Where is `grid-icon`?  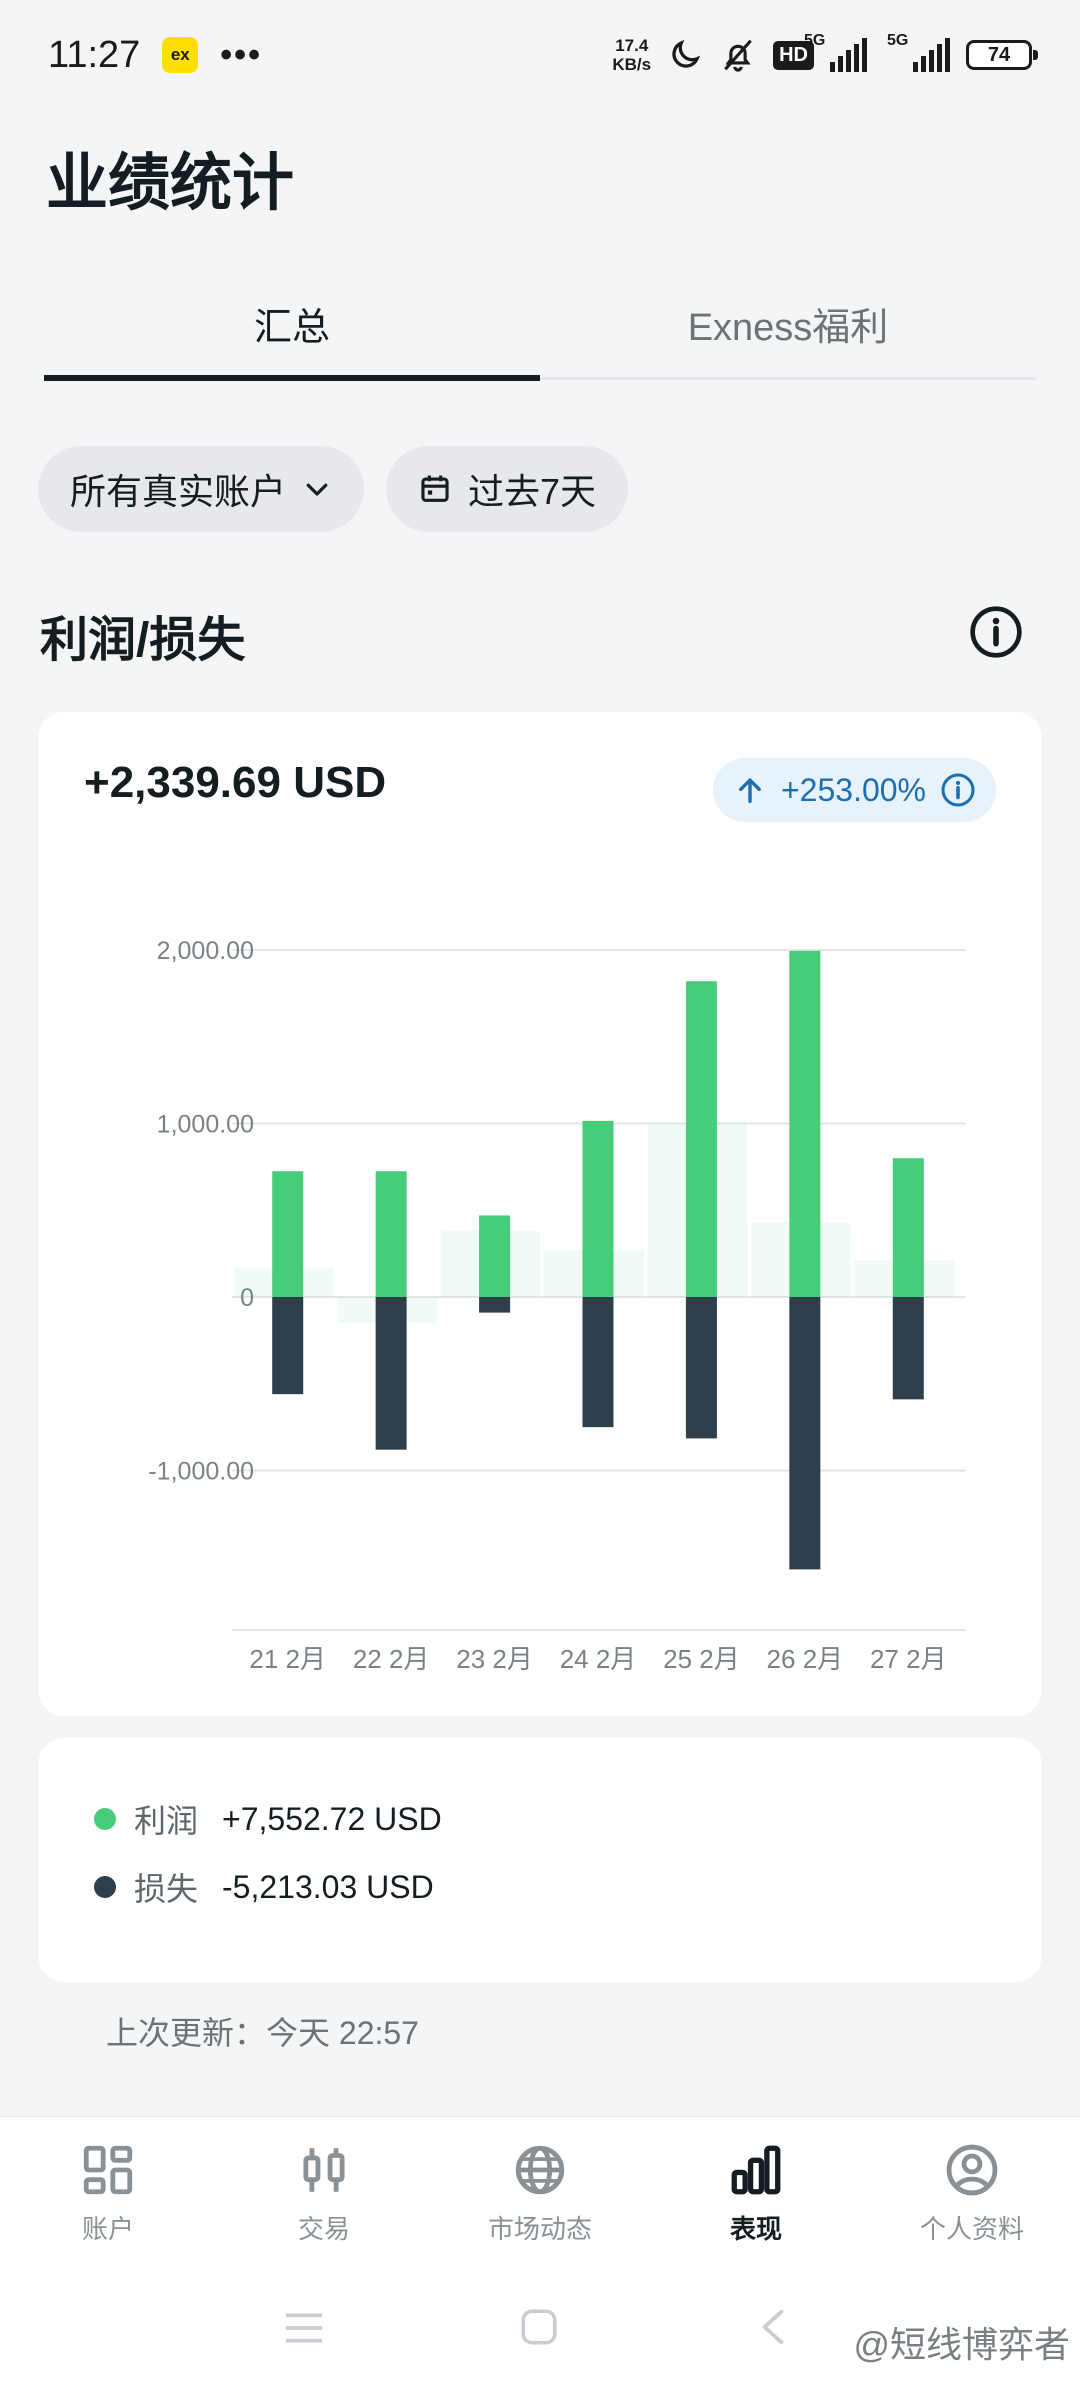 grid-icon is located at coordinates (108, 2170).